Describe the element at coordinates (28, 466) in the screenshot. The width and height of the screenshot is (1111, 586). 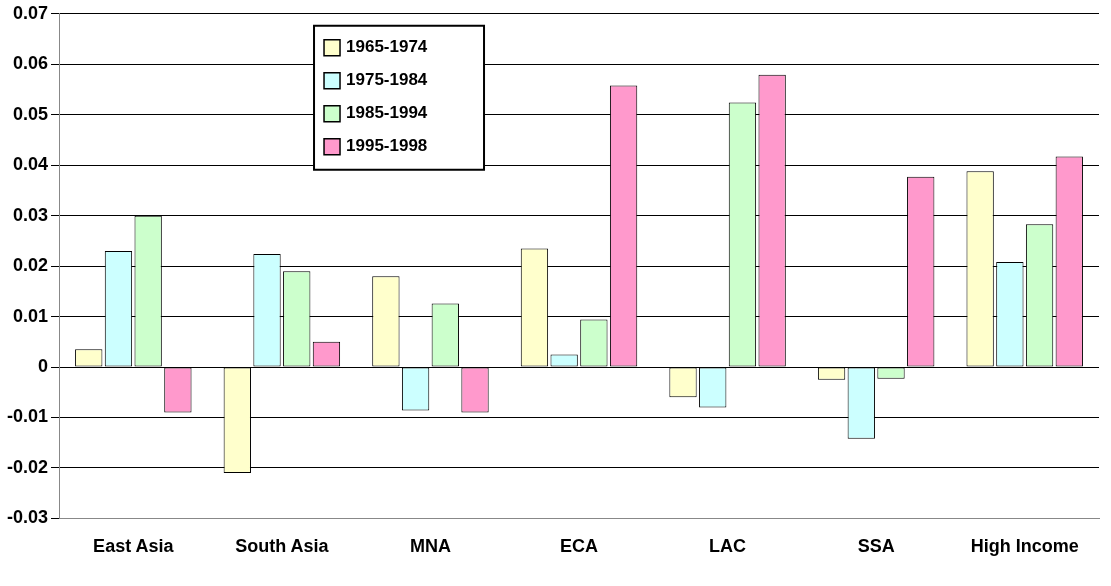
I see `y-tick-label: -0.02` at that location.